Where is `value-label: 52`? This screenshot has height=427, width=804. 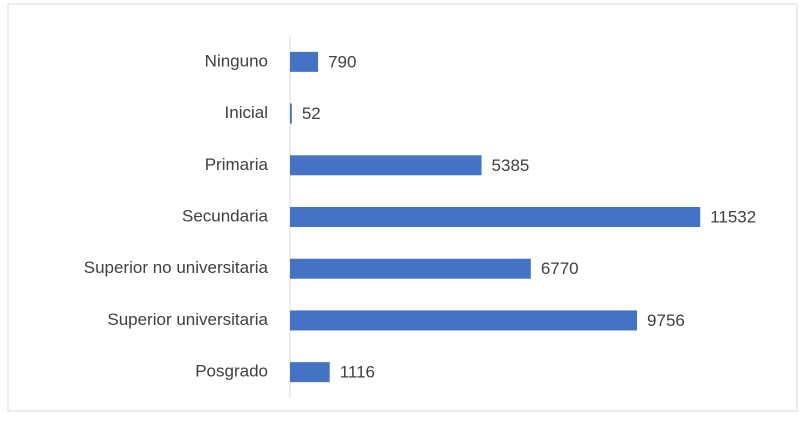
value-label: 52 is located at coordinates (311, 113).